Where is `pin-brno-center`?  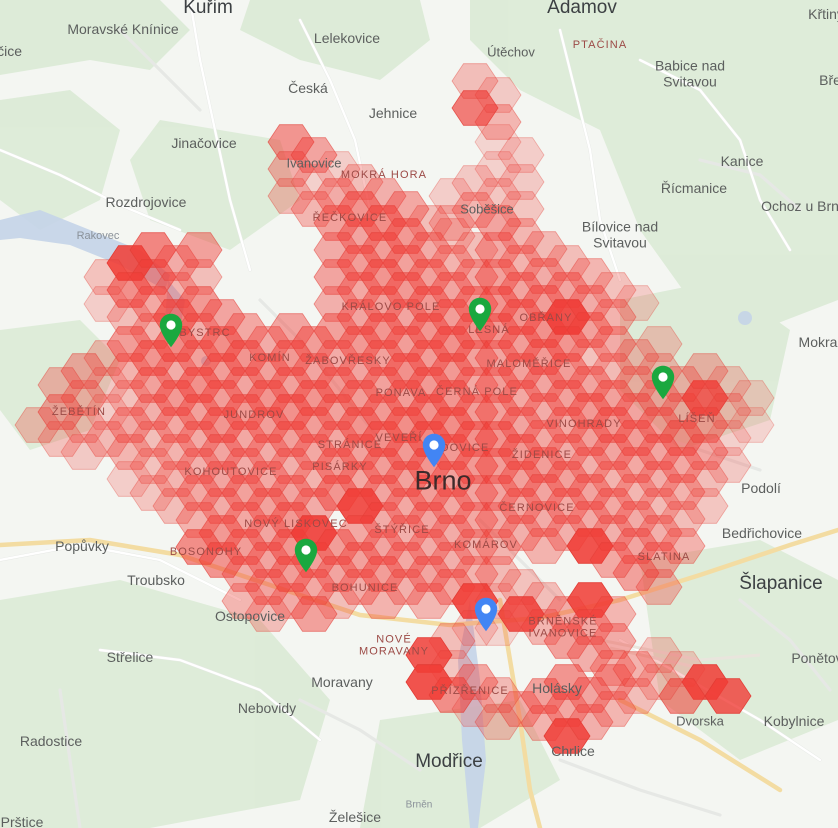 pin-brno-center is located at coordinates (434, 450).